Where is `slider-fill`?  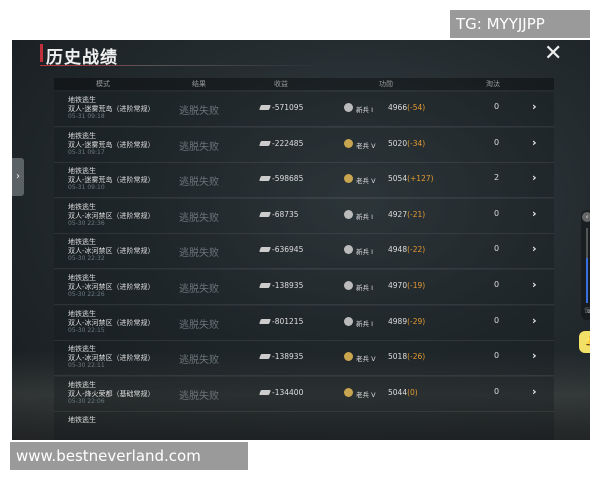
slider-fill is located at coordinates (587, 280).